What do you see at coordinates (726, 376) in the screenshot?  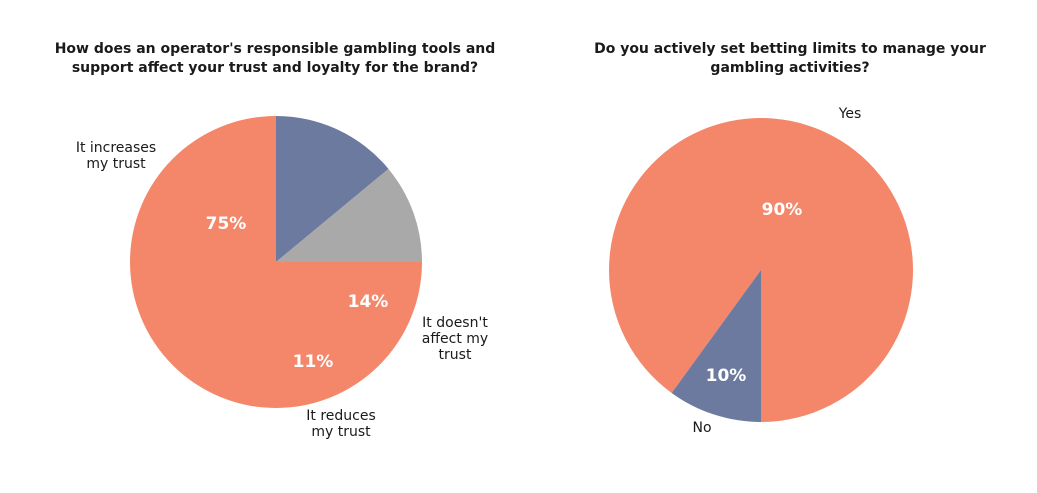 I see `slice-value-label: 10%` at bounding box center [726, 376].